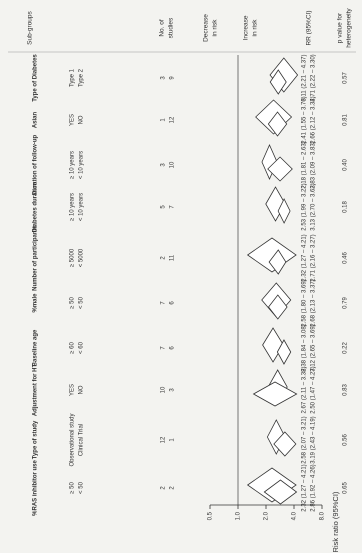 The image size is (362, 553). Describe the element at coordinates (267, 515) in the screenshot. I see `x-tick-label: 2.0` at that location.